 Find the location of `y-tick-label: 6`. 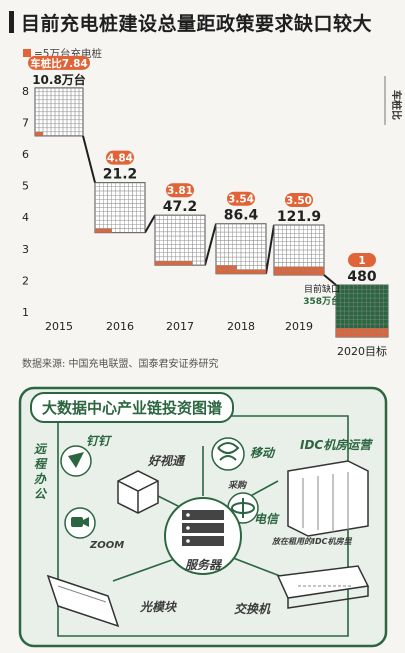

y-tick-label: 6 is located at coordinates (25, 154).